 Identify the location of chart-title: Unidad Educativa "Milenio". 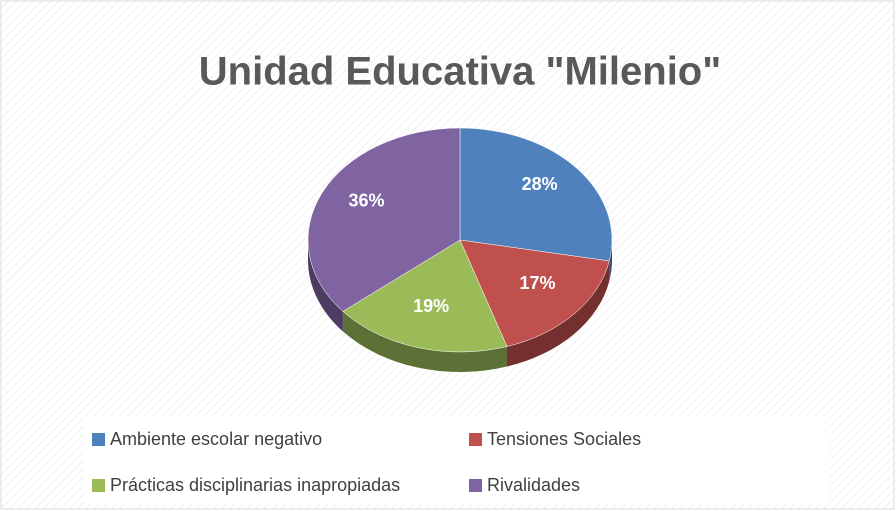
(460, 72).